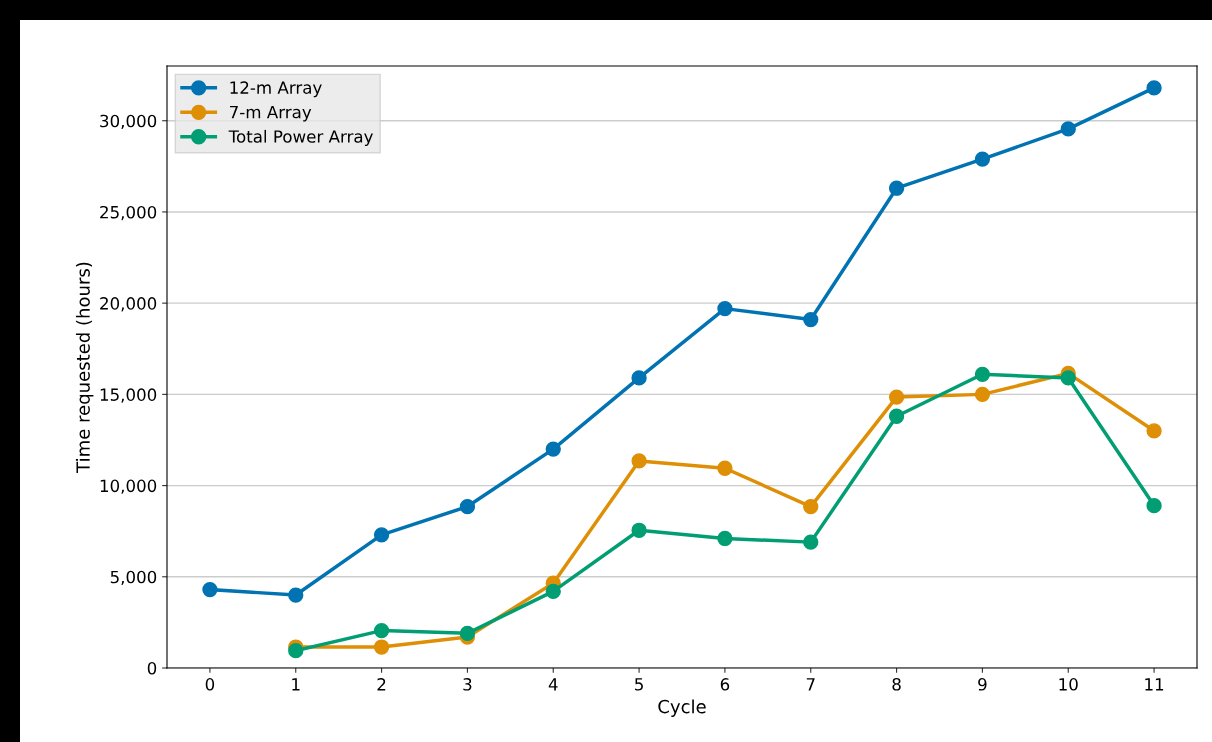 The image size is (1212, 742). Describe the element at coordinates (128, 395) in the screenshot. I see `y-tick-label: 15,000` at that location.